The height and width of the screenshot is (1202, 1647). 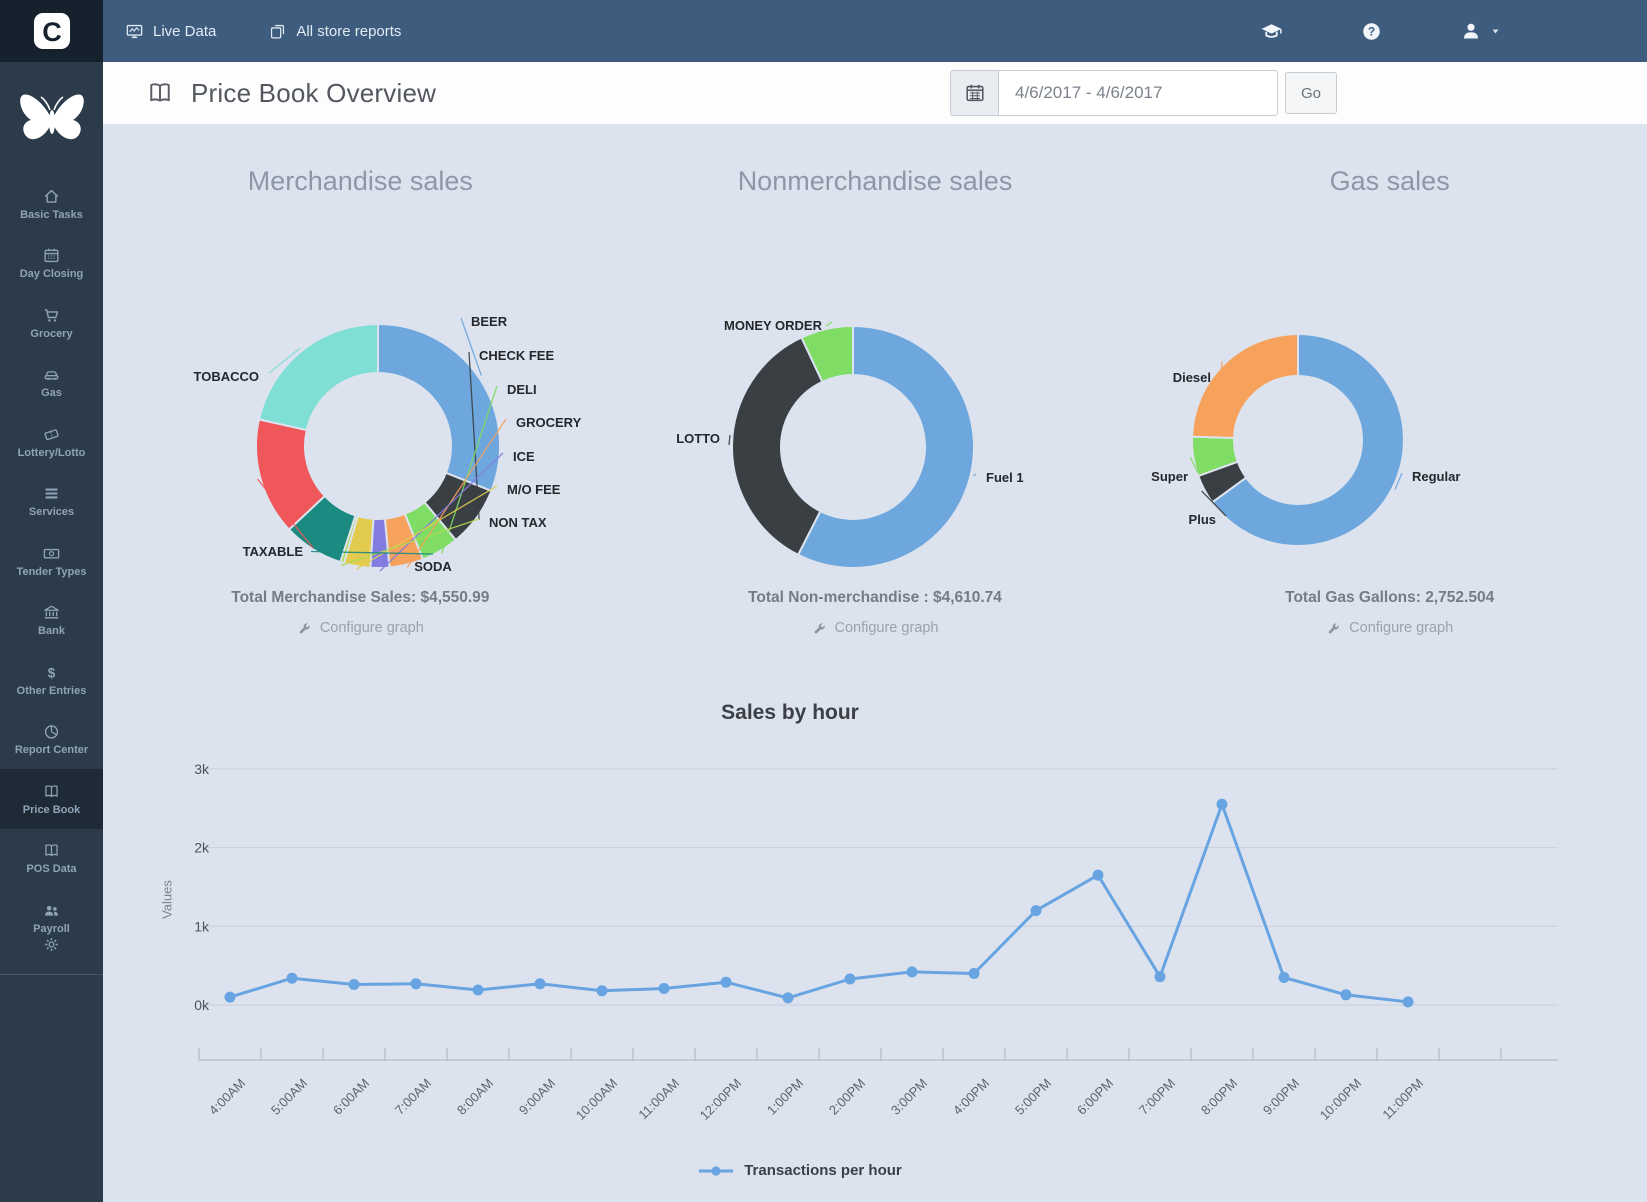 I want to click on sidebar-item-lottery-lotto: Lottery/Lotto, so click(x=51, y=442).